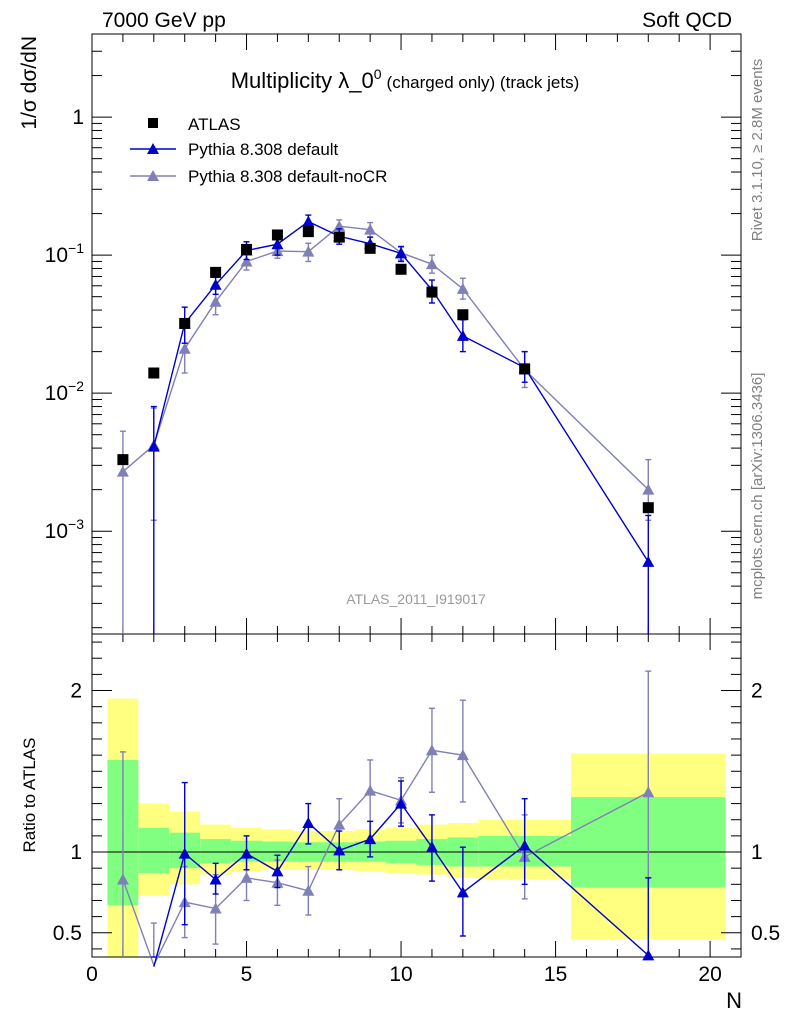  Describe the element at coordinates (555, 974) in the screenshot. I see `x-tick-label-3: 15` at that location.